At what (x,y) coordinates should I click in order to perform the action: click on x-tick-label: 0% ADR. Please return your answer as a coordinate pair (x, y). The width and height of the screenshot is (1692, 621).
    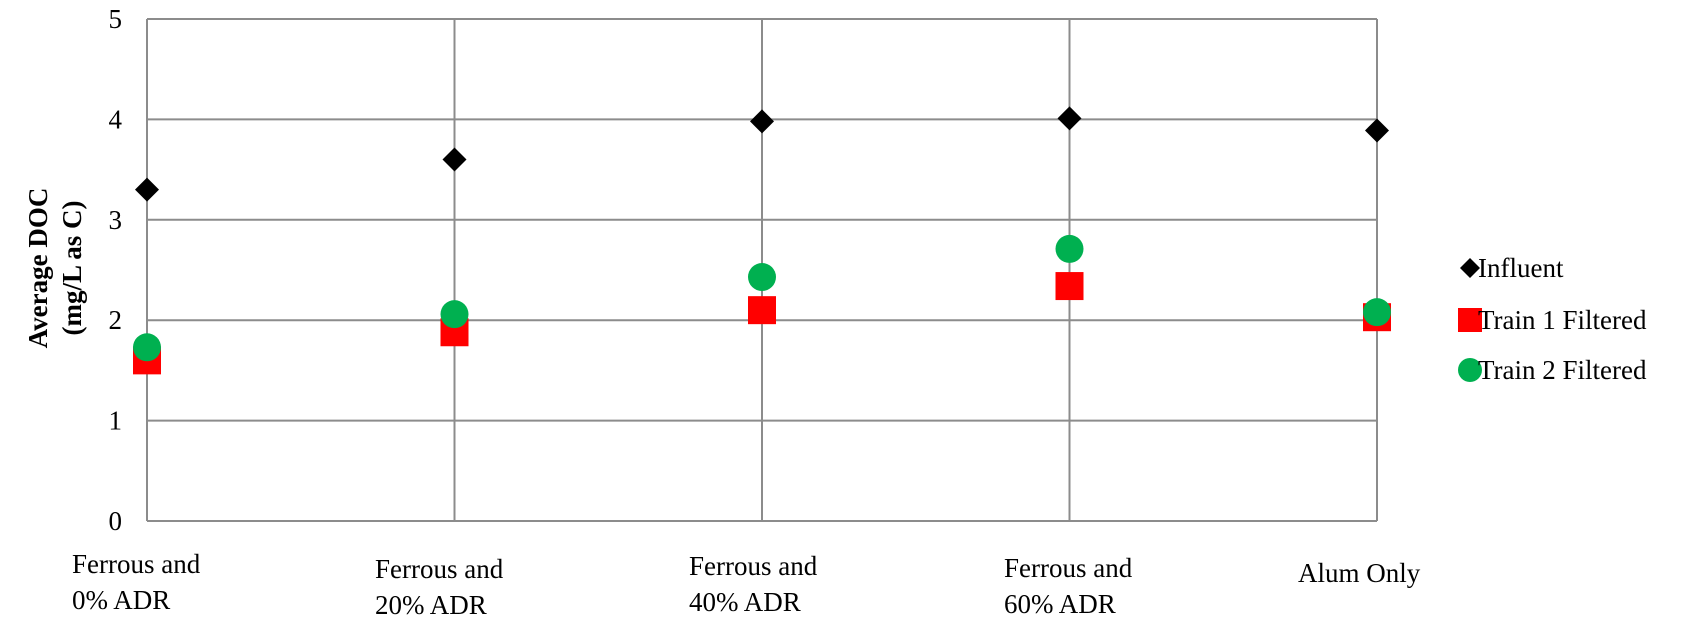
    Looking at the image, I should click on (121, 600).